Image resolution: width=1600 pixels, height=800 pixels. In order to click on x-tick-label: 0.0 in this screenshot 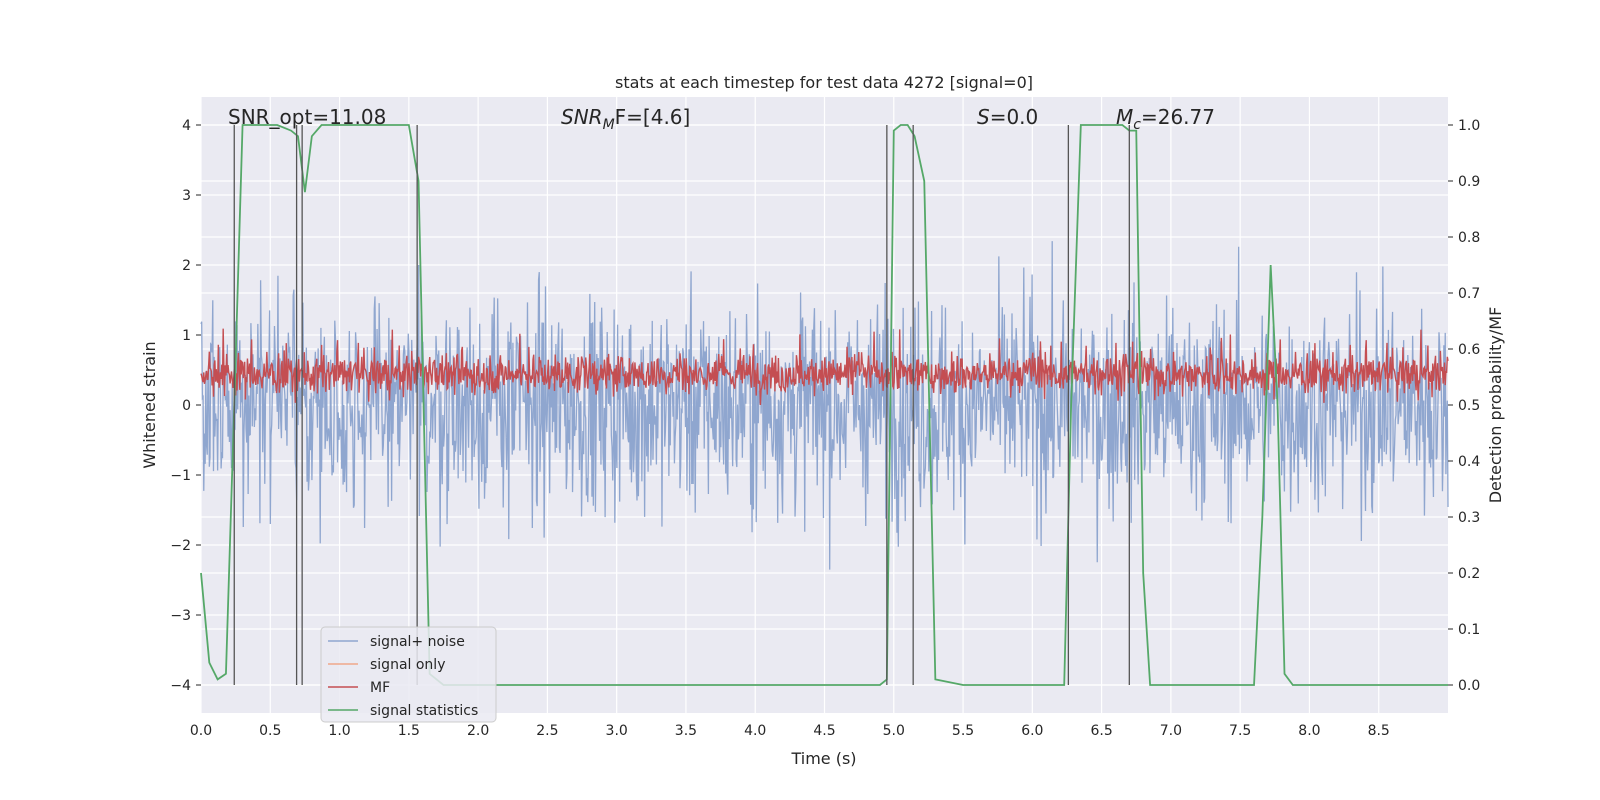, I will do `click(201, 731)`.